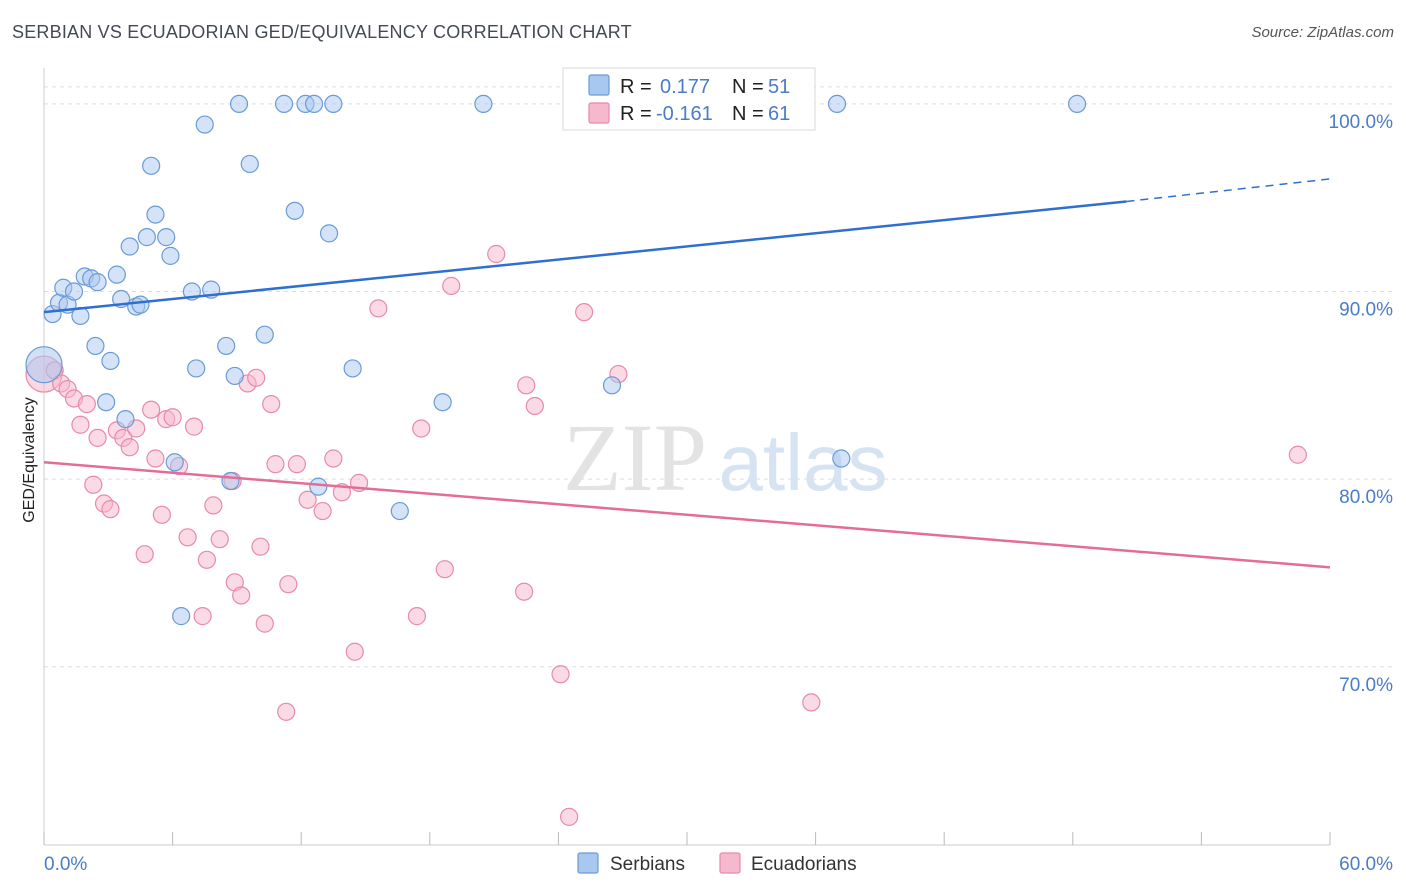 Image resolution: width=1406 pixels, height=892 pixels. What do you see at coordinates (585, 257) in the screenshot?
I see `trend-line-serbians` at bounding box center [585, 257].